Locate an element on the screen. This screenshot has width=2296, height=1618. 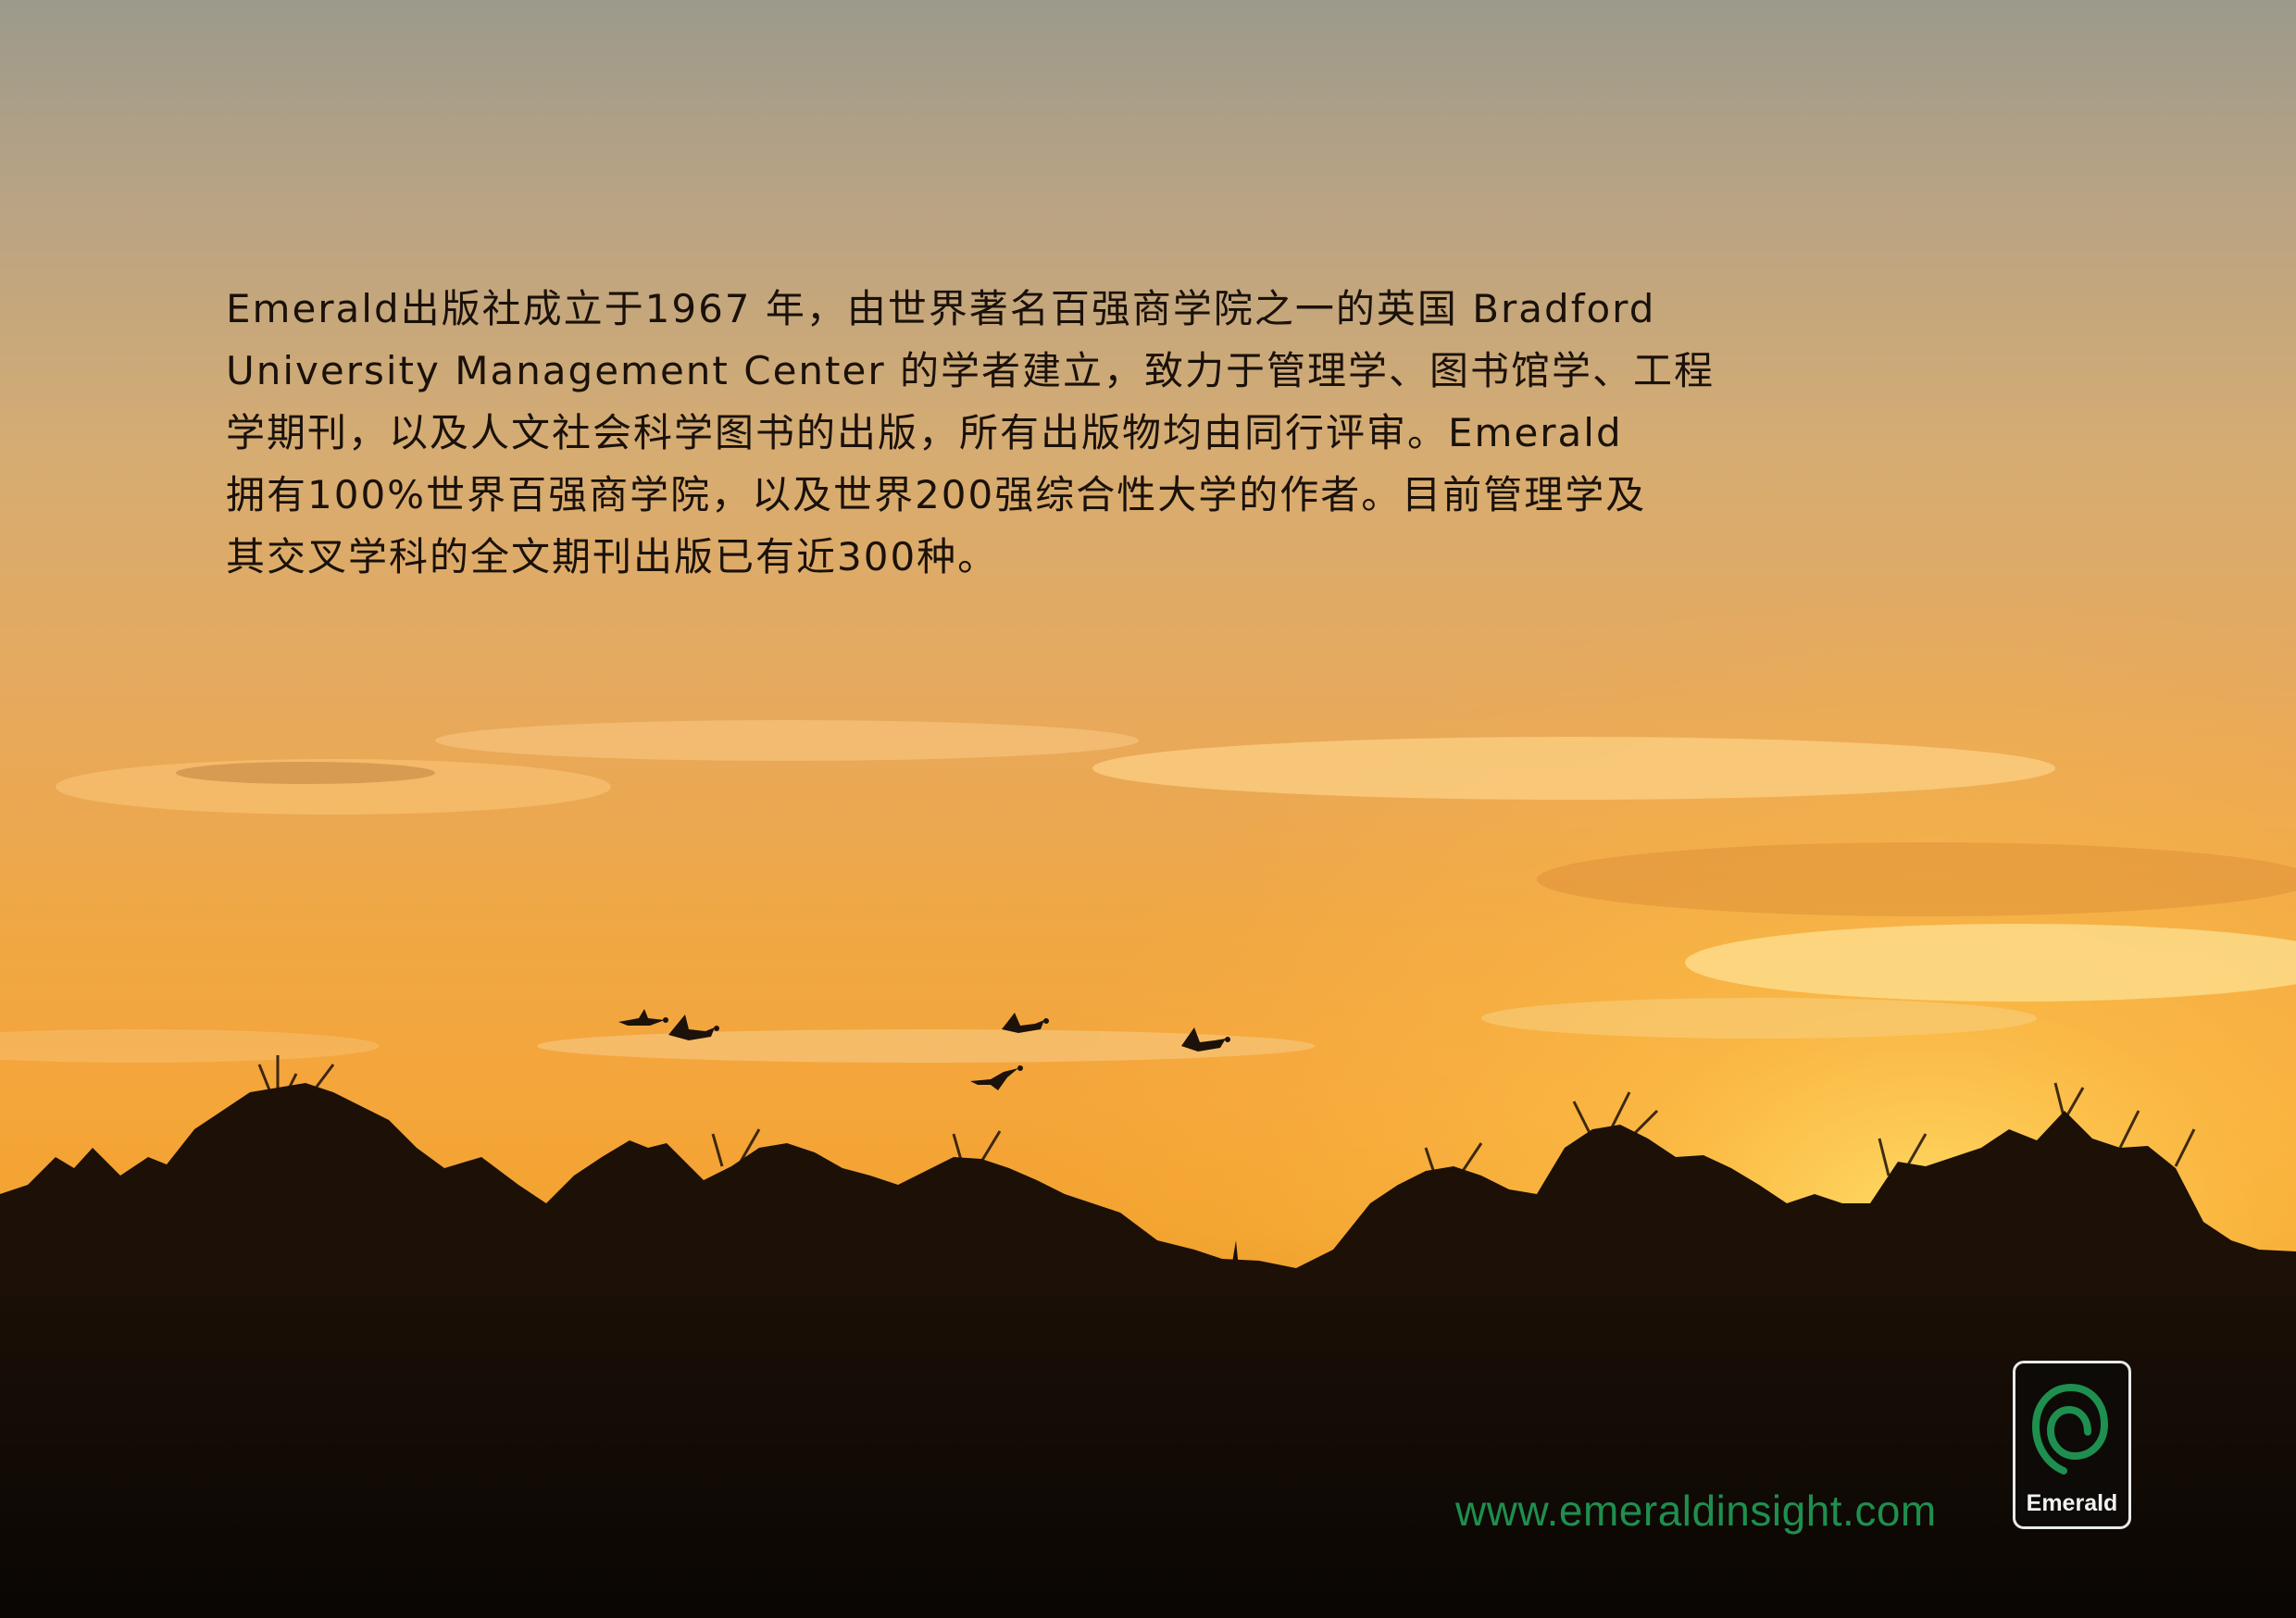
intro-line-4: 拥有100%世界百强商学院，以及世界200强综合性大学的作者。目前管理学及 is located at coordinates (936, 494).